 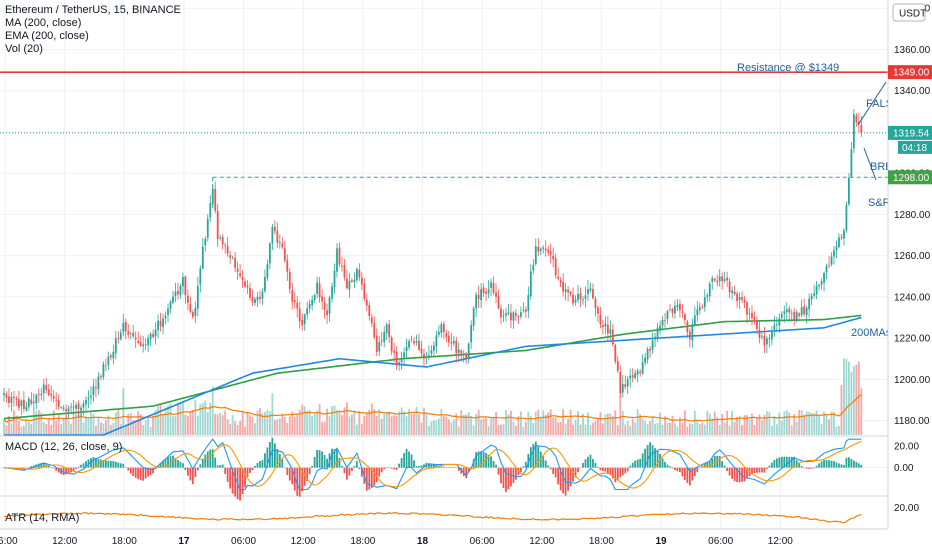 I want to click on time-tick-label: 17, so click(x=184, y=541).